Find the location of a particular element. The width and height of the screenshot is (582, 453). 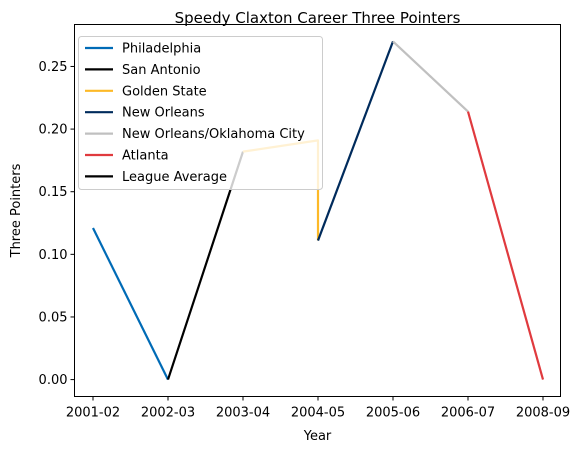

x-tick-label: 2003-04 is located at coordinates (243, 413).